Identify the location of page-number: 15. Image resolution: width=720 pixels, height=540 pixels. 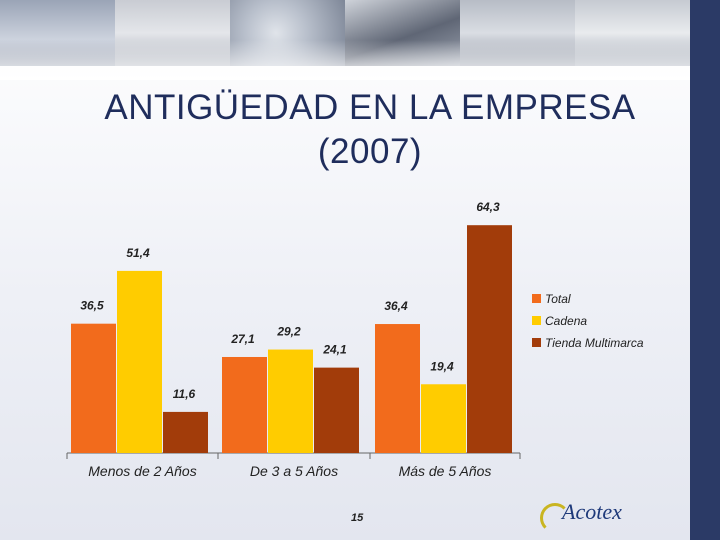
(357, 518).